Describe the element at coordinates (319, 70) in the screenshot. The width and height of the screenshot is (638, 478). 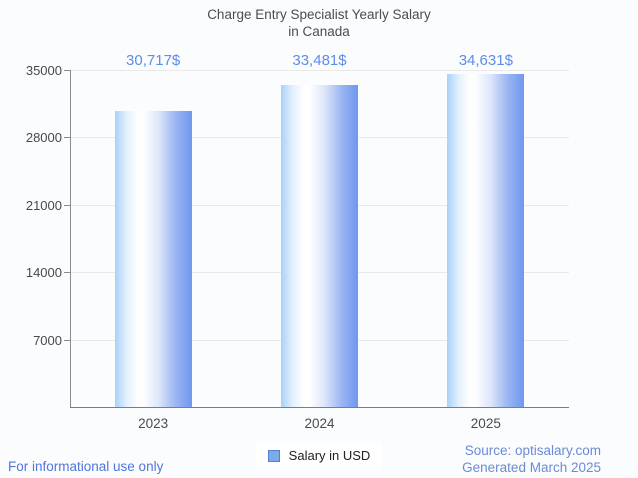
I see `gridline` at that location.